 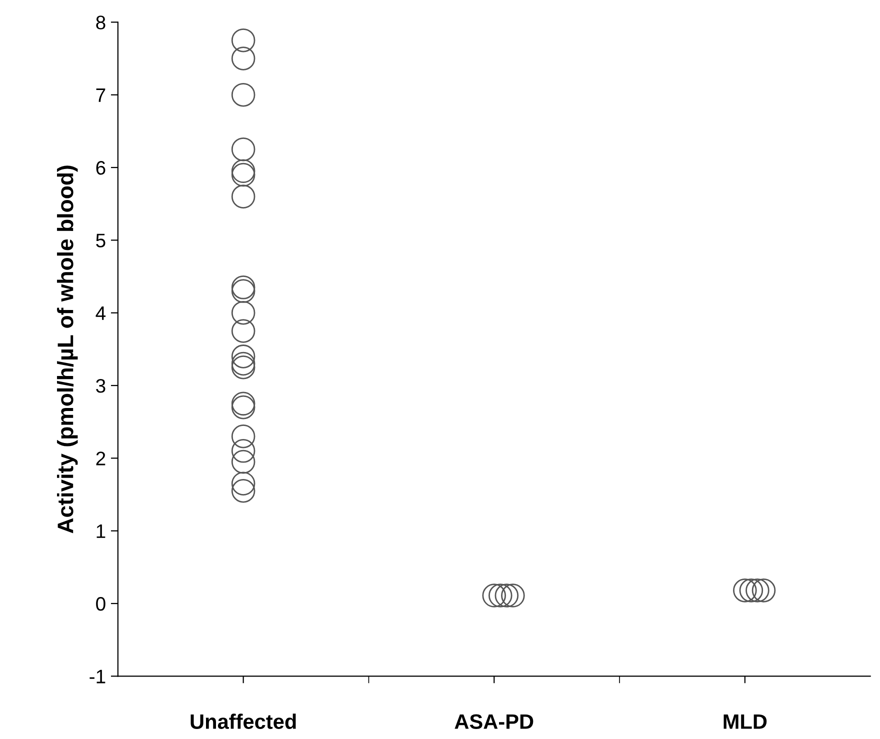 What do you see at coordinates (101, 531) in the screenshot?
I see `y-tick-label: 1` at bounding box center [101, 531].